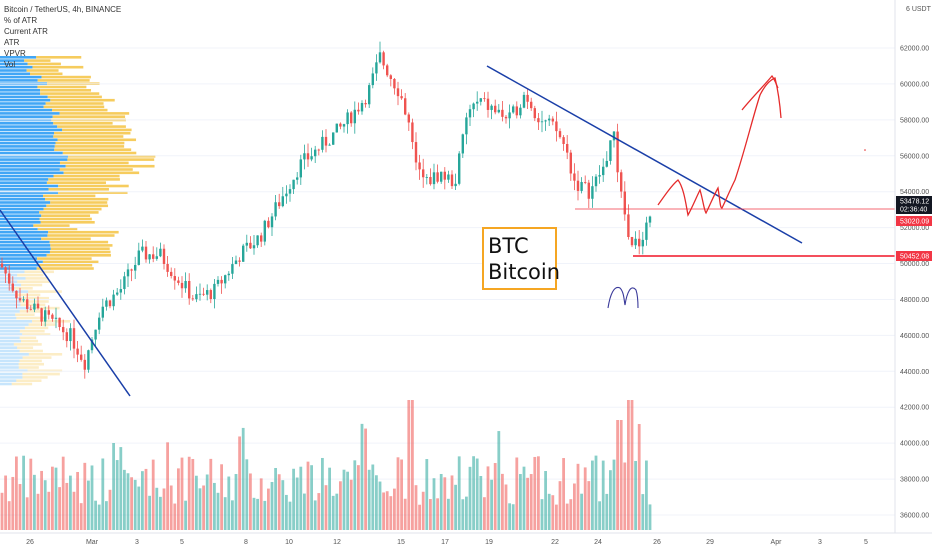 Image resolution: width=932 pixels, height=550 pixels. What do you see at coordinates (21, 20) in the screenshot?
I see `indicator-atr-percent: % of ATR` at bounding box center [21, 20].